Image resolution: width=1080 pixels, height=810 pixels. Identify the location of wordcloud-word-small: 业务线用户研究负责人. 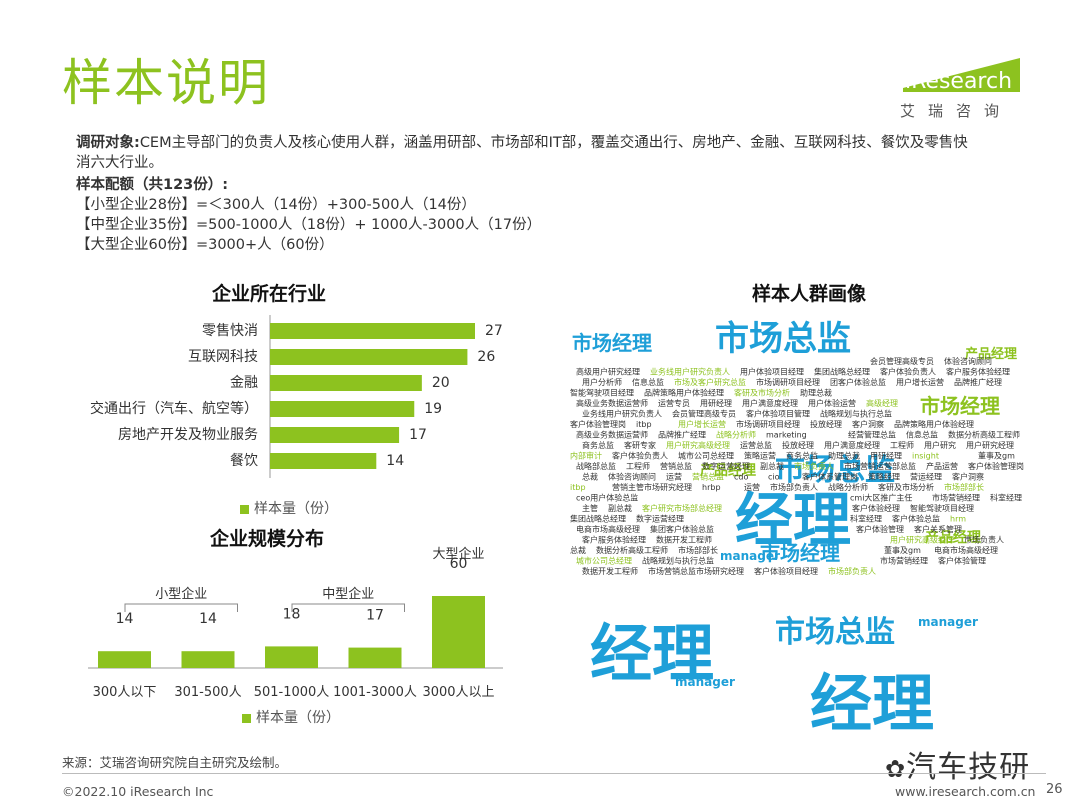
(622, 414).